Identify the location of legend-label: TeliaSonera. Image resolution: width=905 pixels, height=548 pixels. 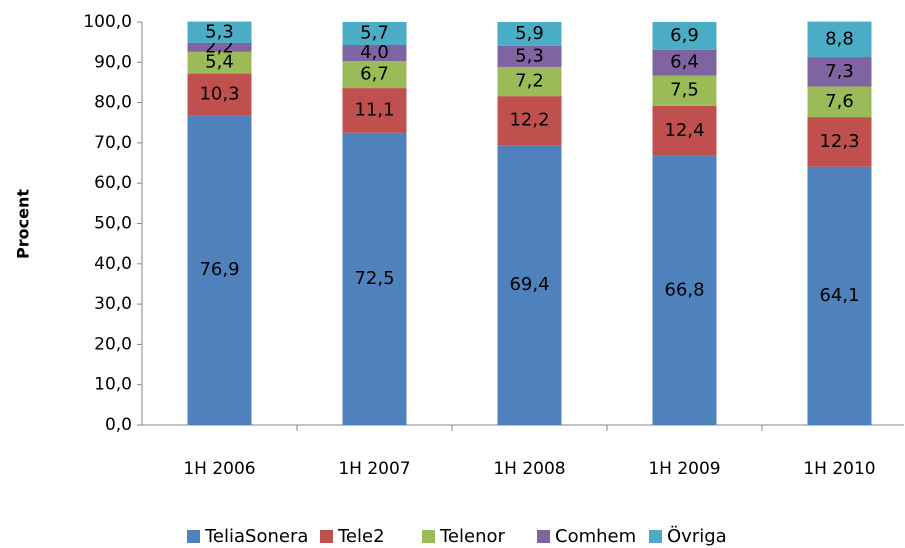
(256, 536).